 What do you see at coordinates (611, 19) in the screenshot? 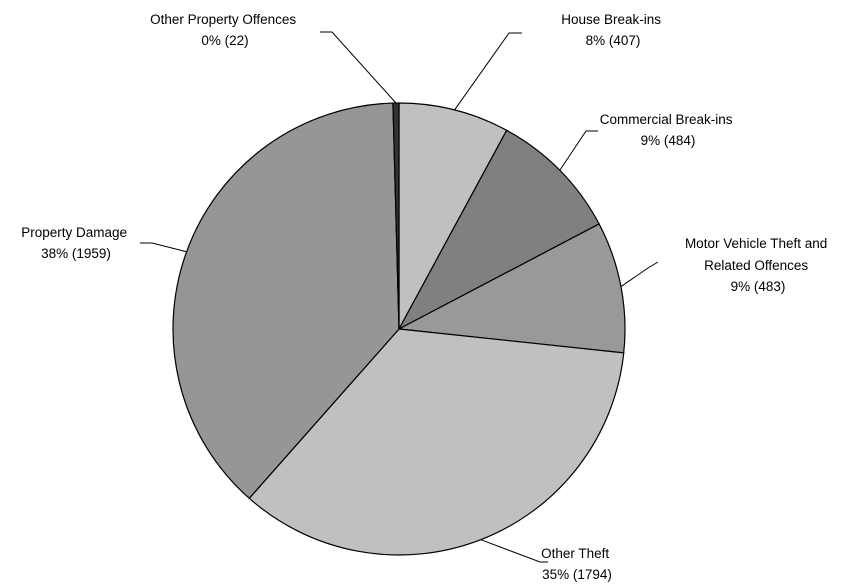
I see `label-house-break-ins-name: House Break-ins` at bounding box center [611, 19].